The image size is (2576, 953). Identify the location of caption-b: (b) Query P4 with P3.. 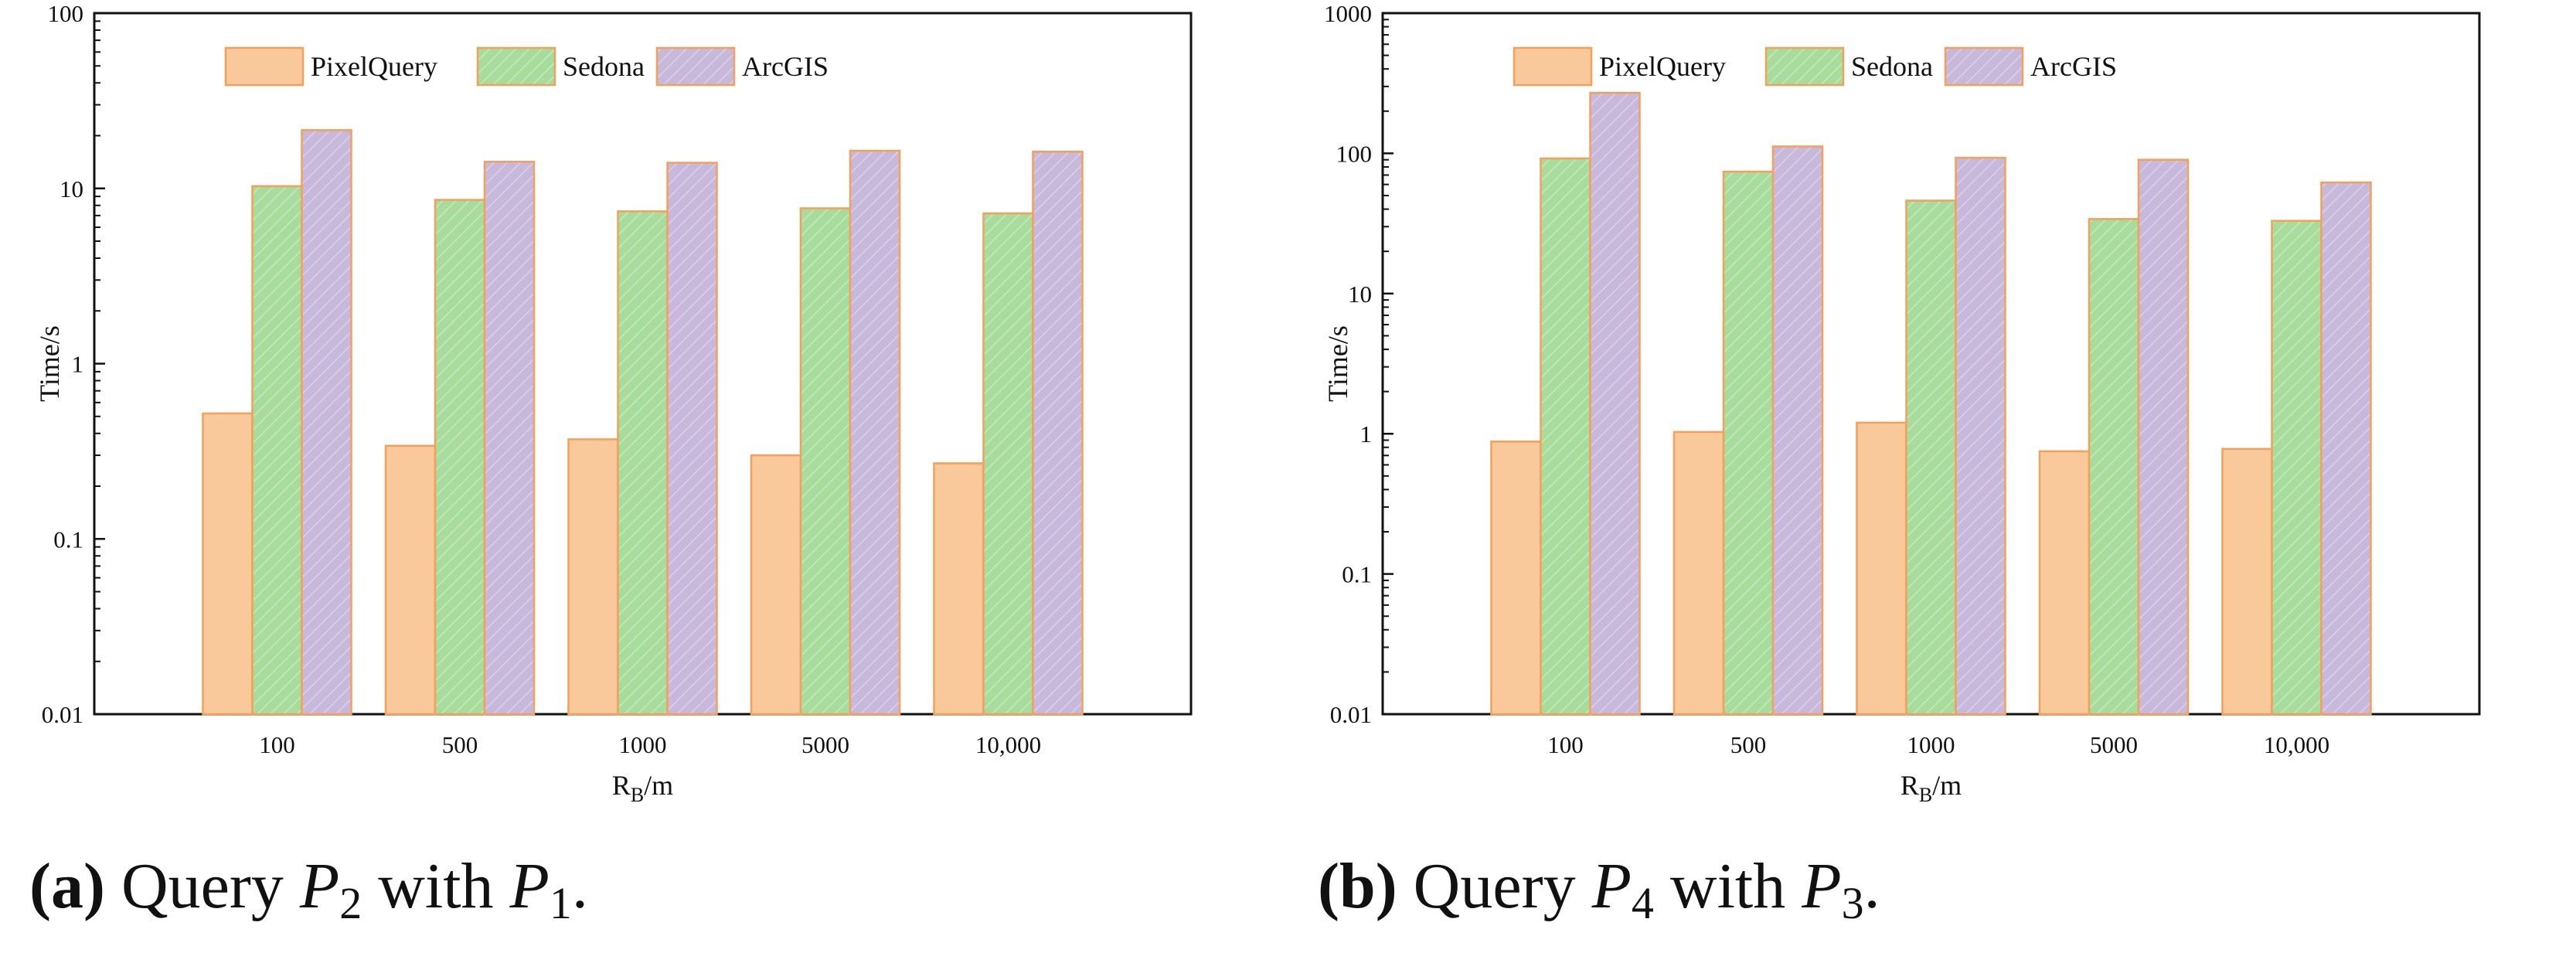
(1599, 890).